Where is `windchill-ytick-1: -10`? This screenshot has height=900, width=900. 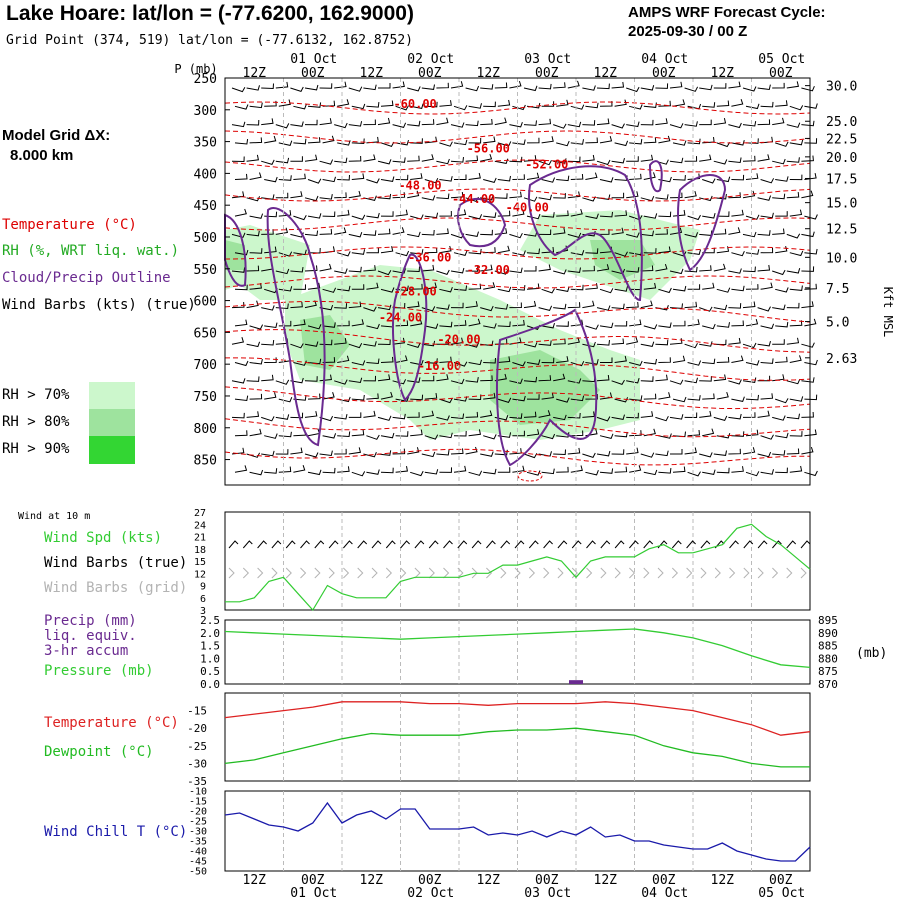
windchill-ytick-1: -10 is located at coordinates (198, 792).